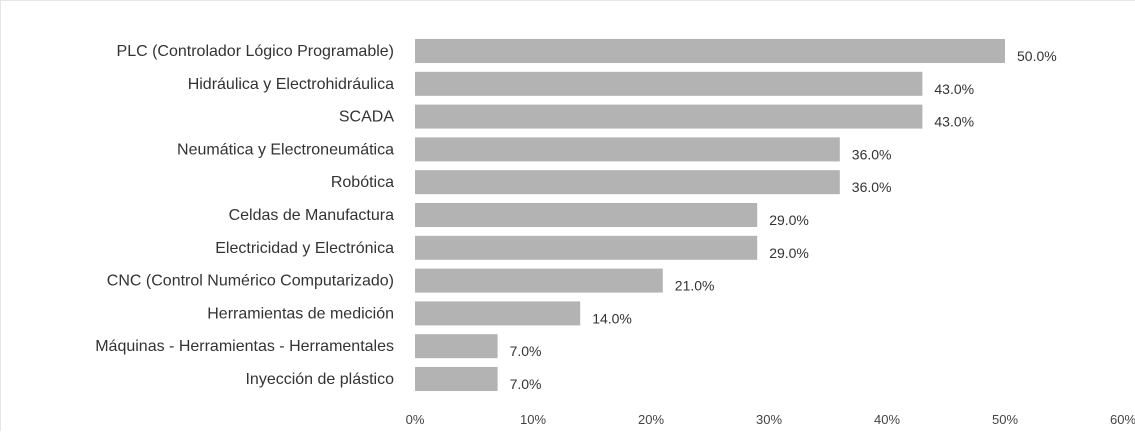 The height and width of the screenshot is (432, 1135). What do you see at coordinates (362, 182) in the screenshot?
I see `category-label: Robótica` at bounding box center [362, 182].